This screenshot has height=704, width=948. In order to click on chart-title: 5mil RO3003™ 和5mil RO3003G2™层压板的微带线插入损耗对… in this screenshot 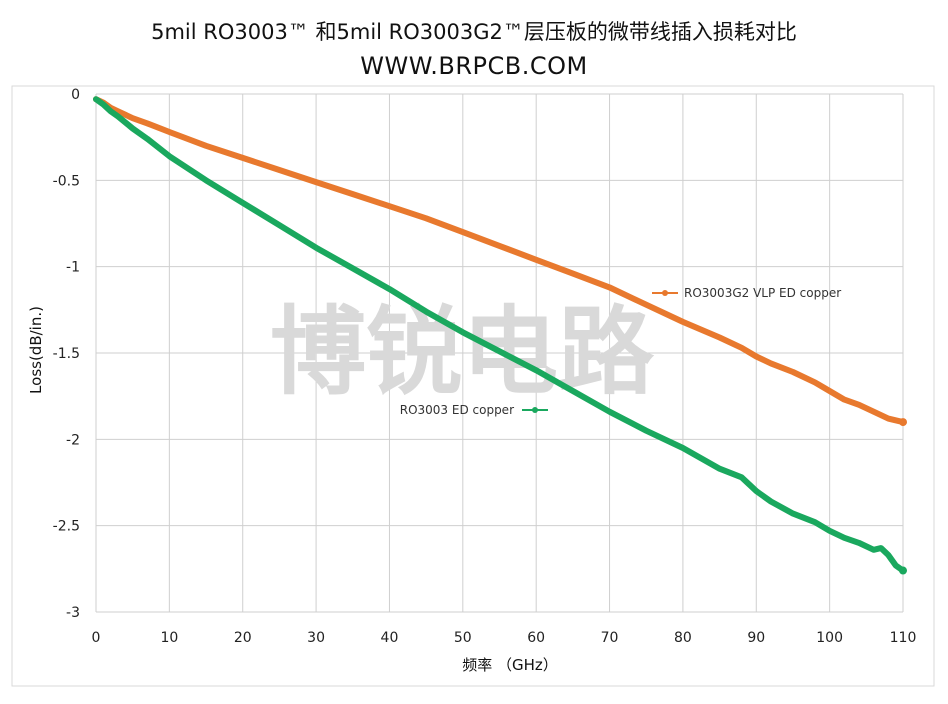, I will do `click(474, 32)`.